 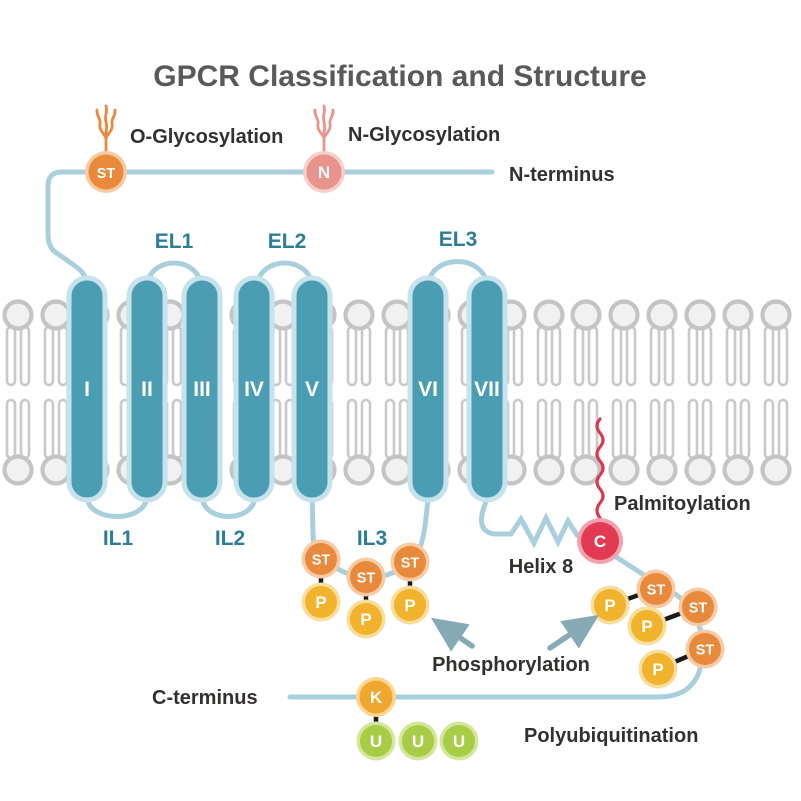 I want to click on ubiquitin-2: U, so click(x=418, y=741).